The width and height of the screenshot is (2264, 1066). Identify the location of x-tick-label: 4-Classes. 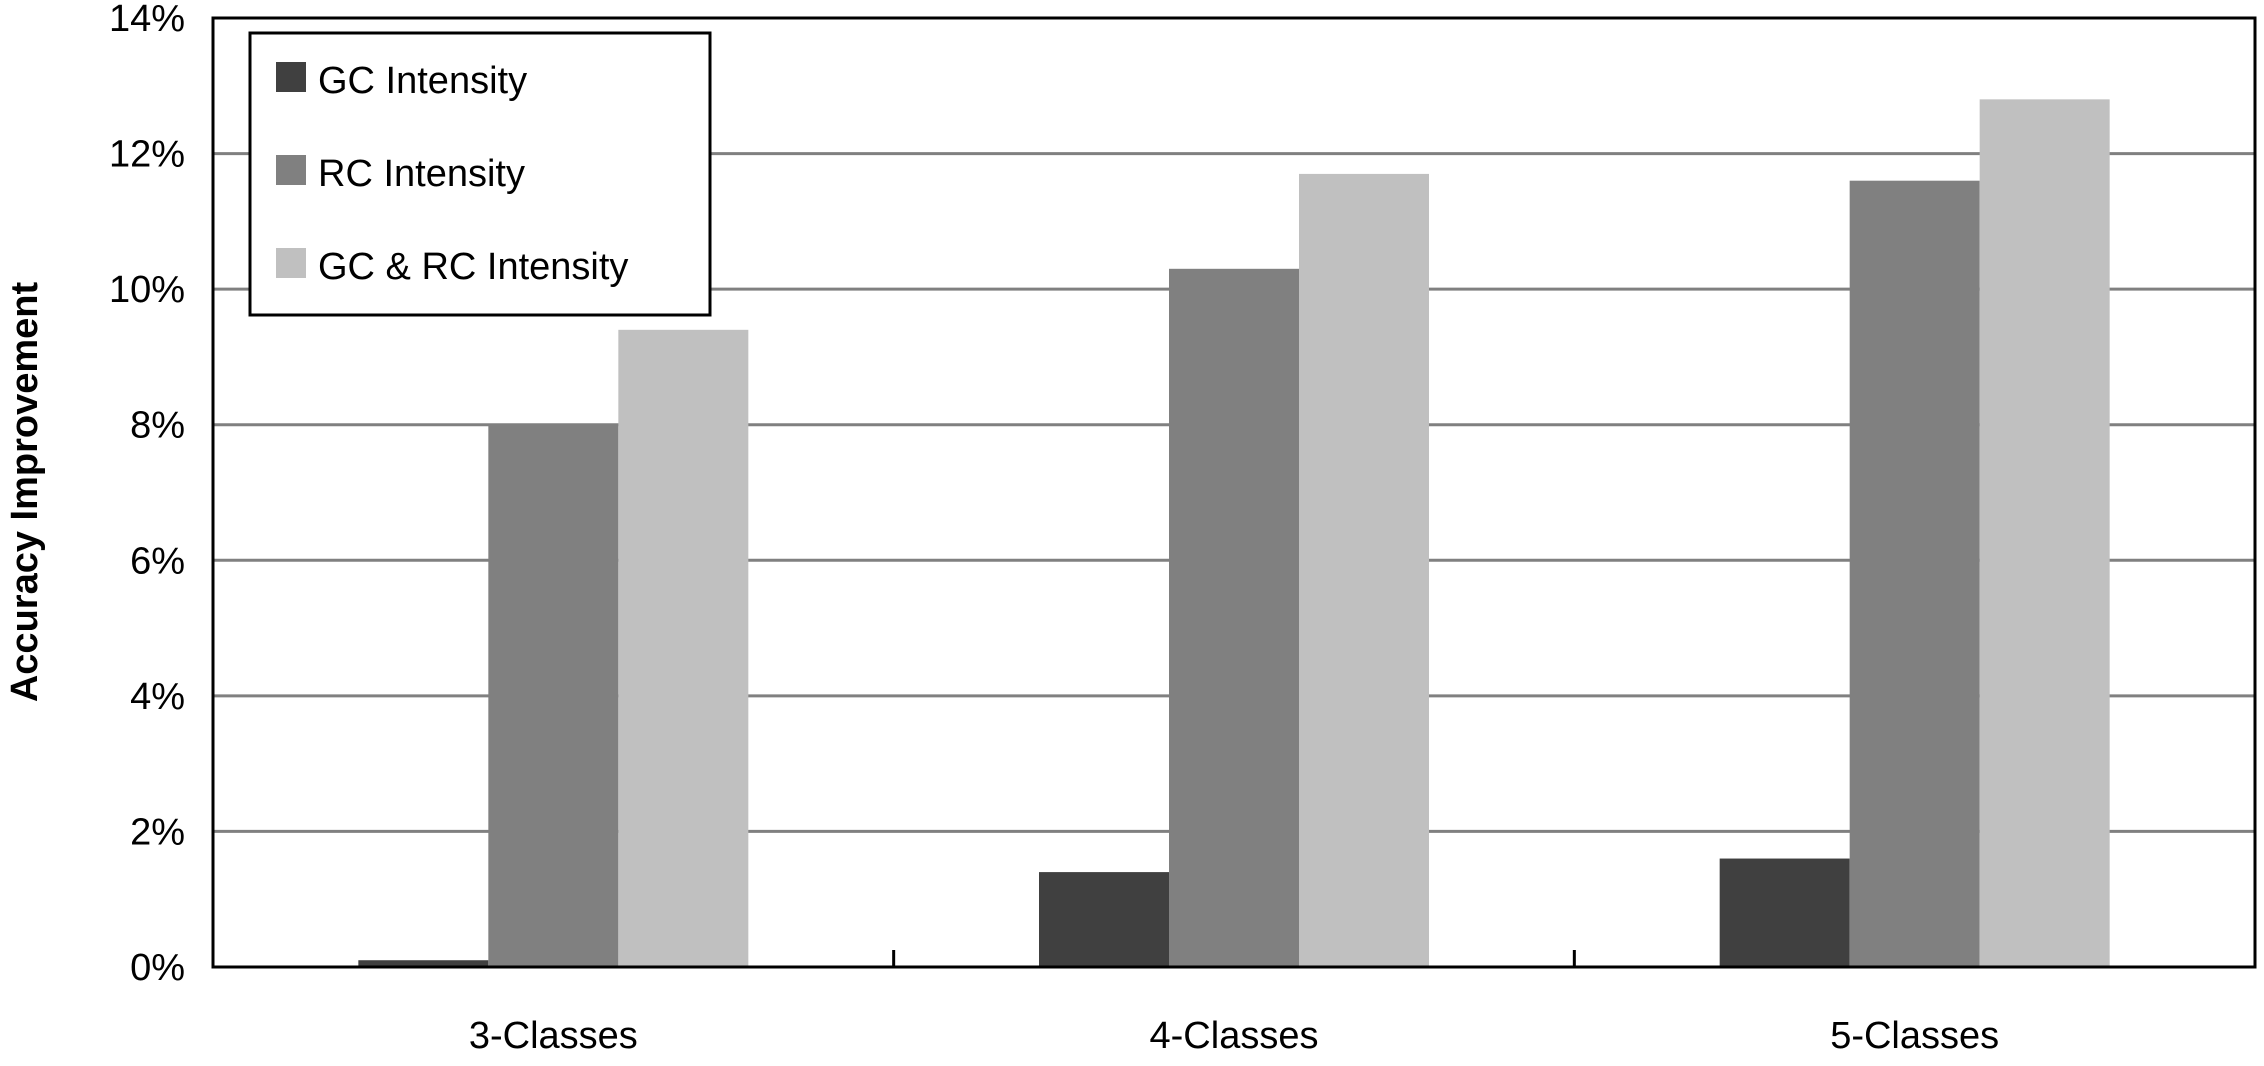
(1234, 1036).